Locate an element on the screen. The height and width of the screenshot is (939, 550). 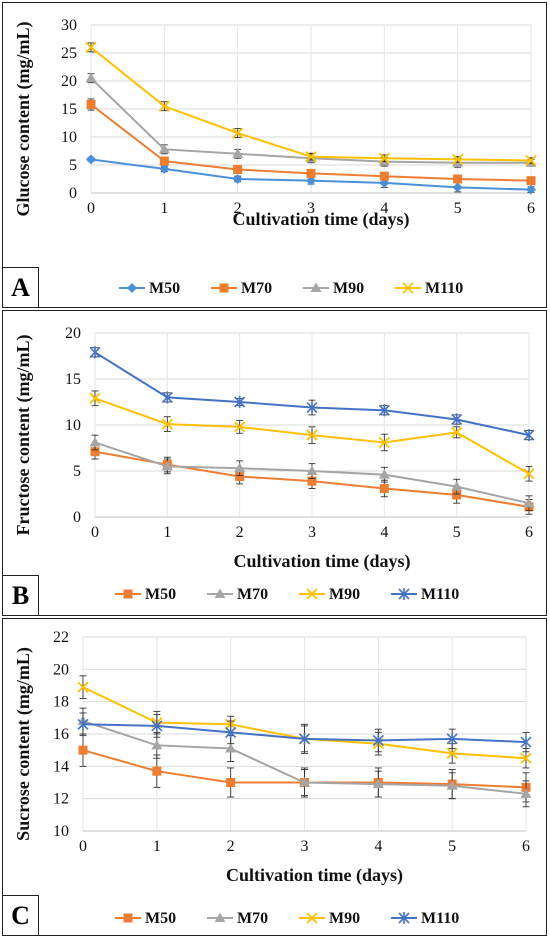
y-tick-label: 0 is located at coordinates (77, 517).